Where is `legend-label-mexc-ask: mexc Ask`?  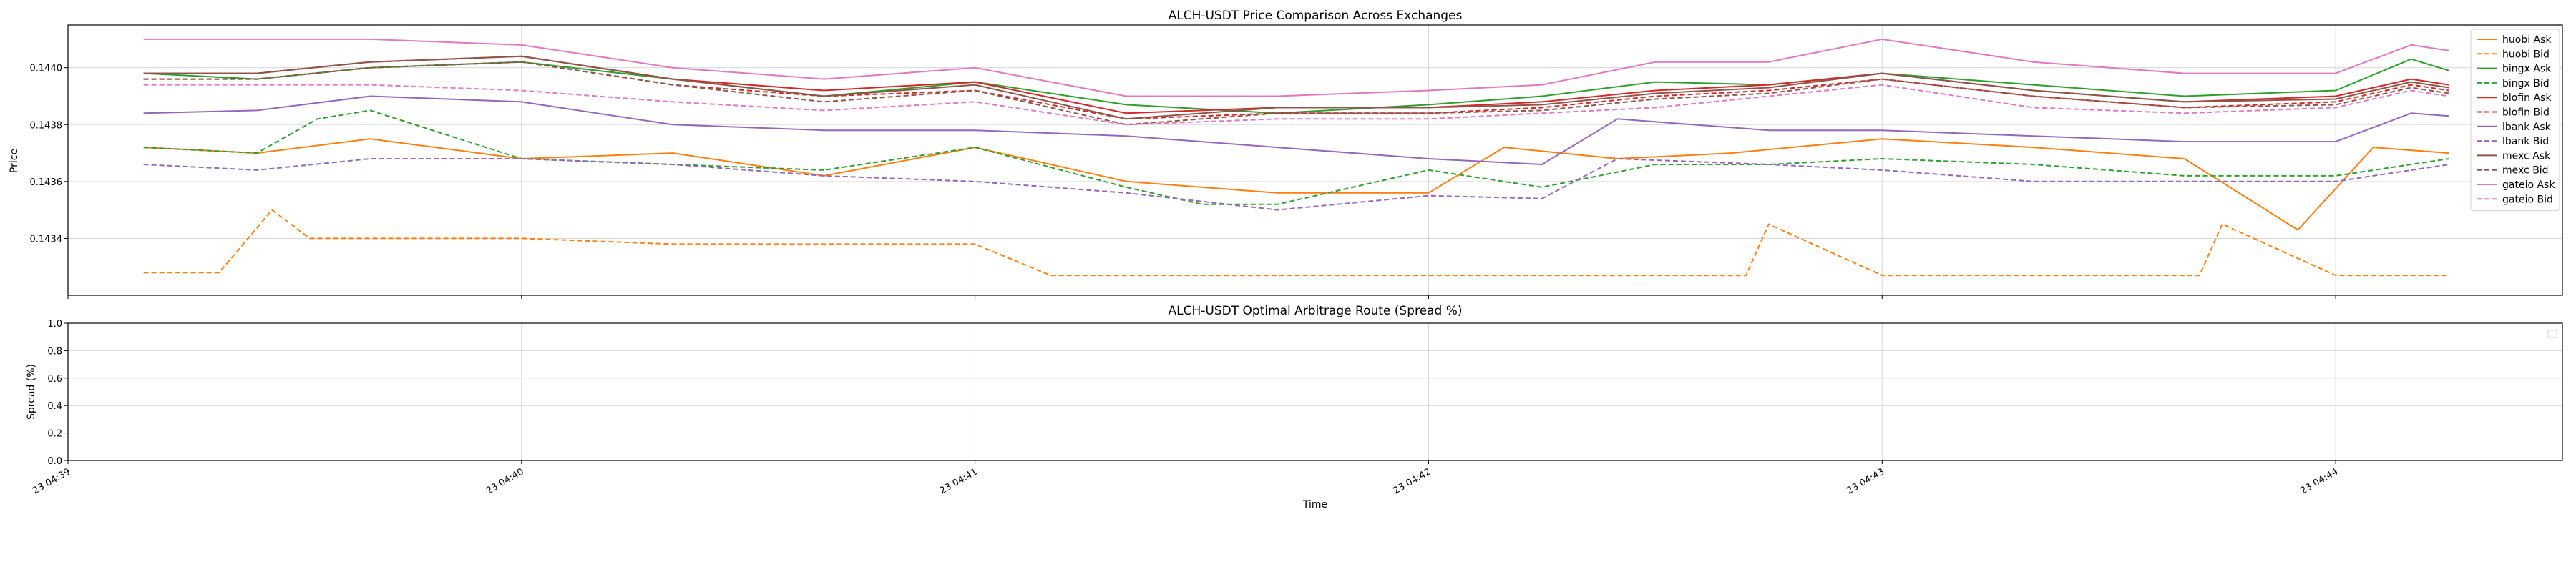 legend-label-mexc-ask: mexc Ask is located at coordinates (2526, 156).